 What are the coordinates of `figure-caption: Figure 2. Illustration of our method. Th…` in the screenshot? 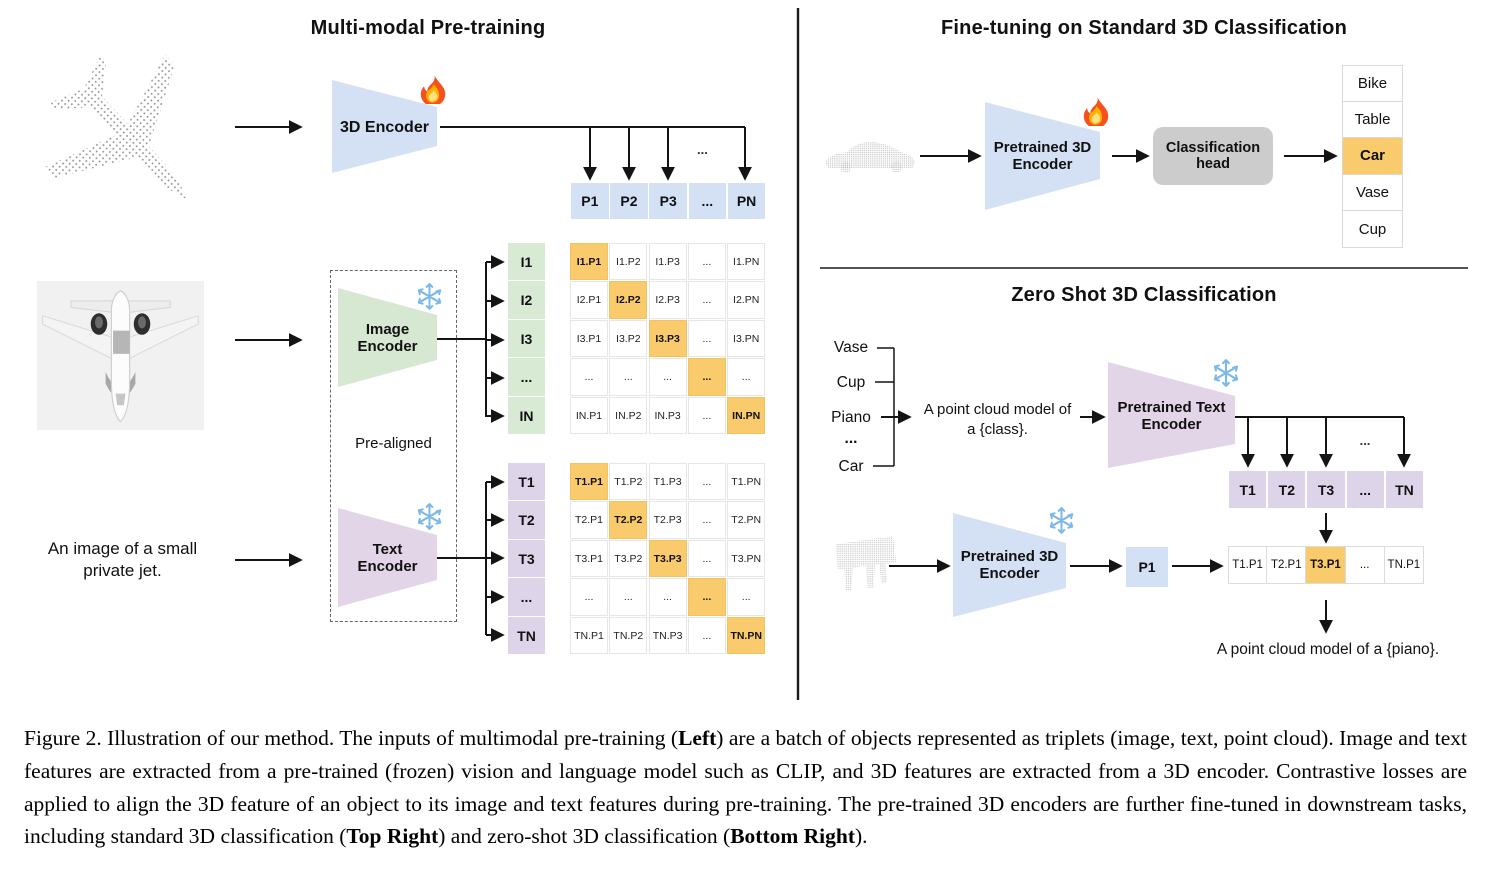 It's located at (745, 787).